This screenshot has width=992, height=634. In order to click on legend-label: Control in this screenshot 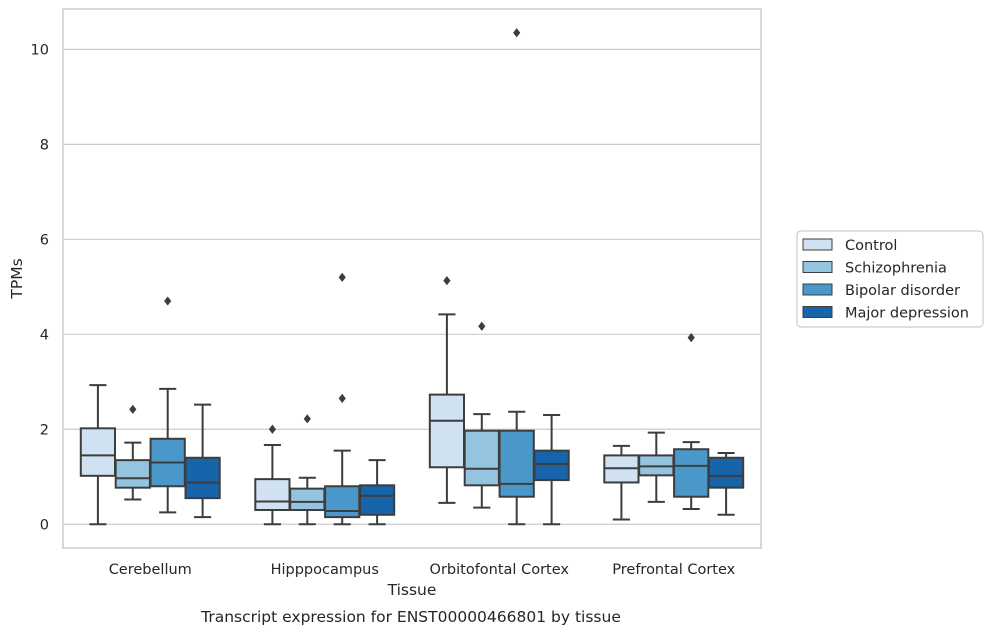, I will do `click(871, 246)`.